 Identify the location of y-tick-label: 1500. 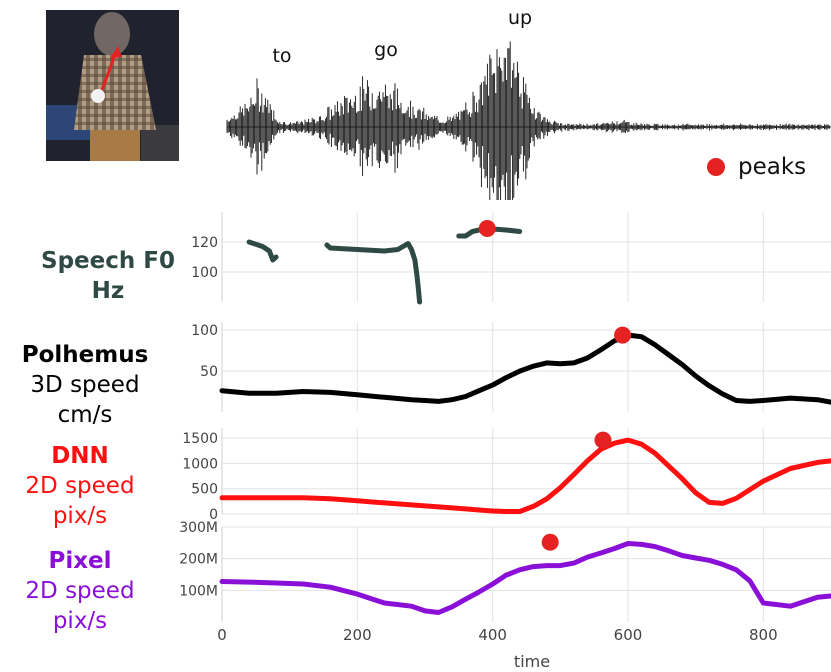
(200, 439).